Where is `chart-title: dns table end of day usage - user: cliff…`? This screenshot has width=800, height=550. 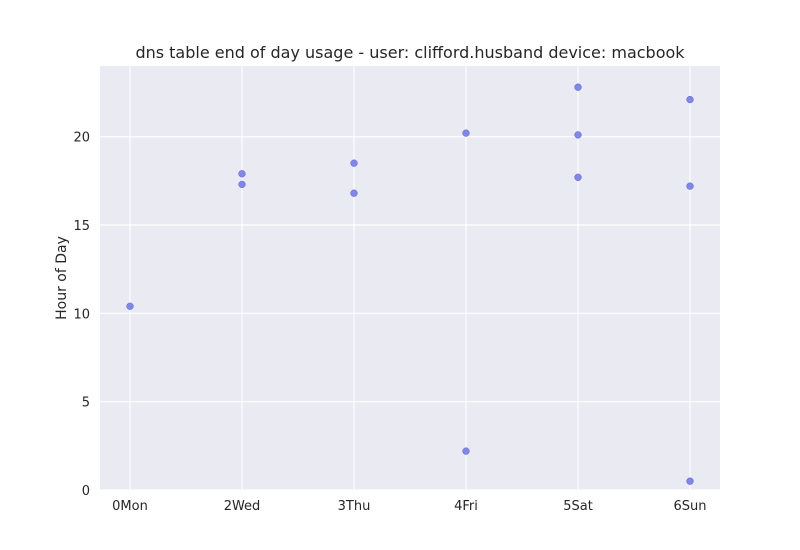
chart-title: dns table end of day usage - user: cliff… is located at coordinates (410, 52).